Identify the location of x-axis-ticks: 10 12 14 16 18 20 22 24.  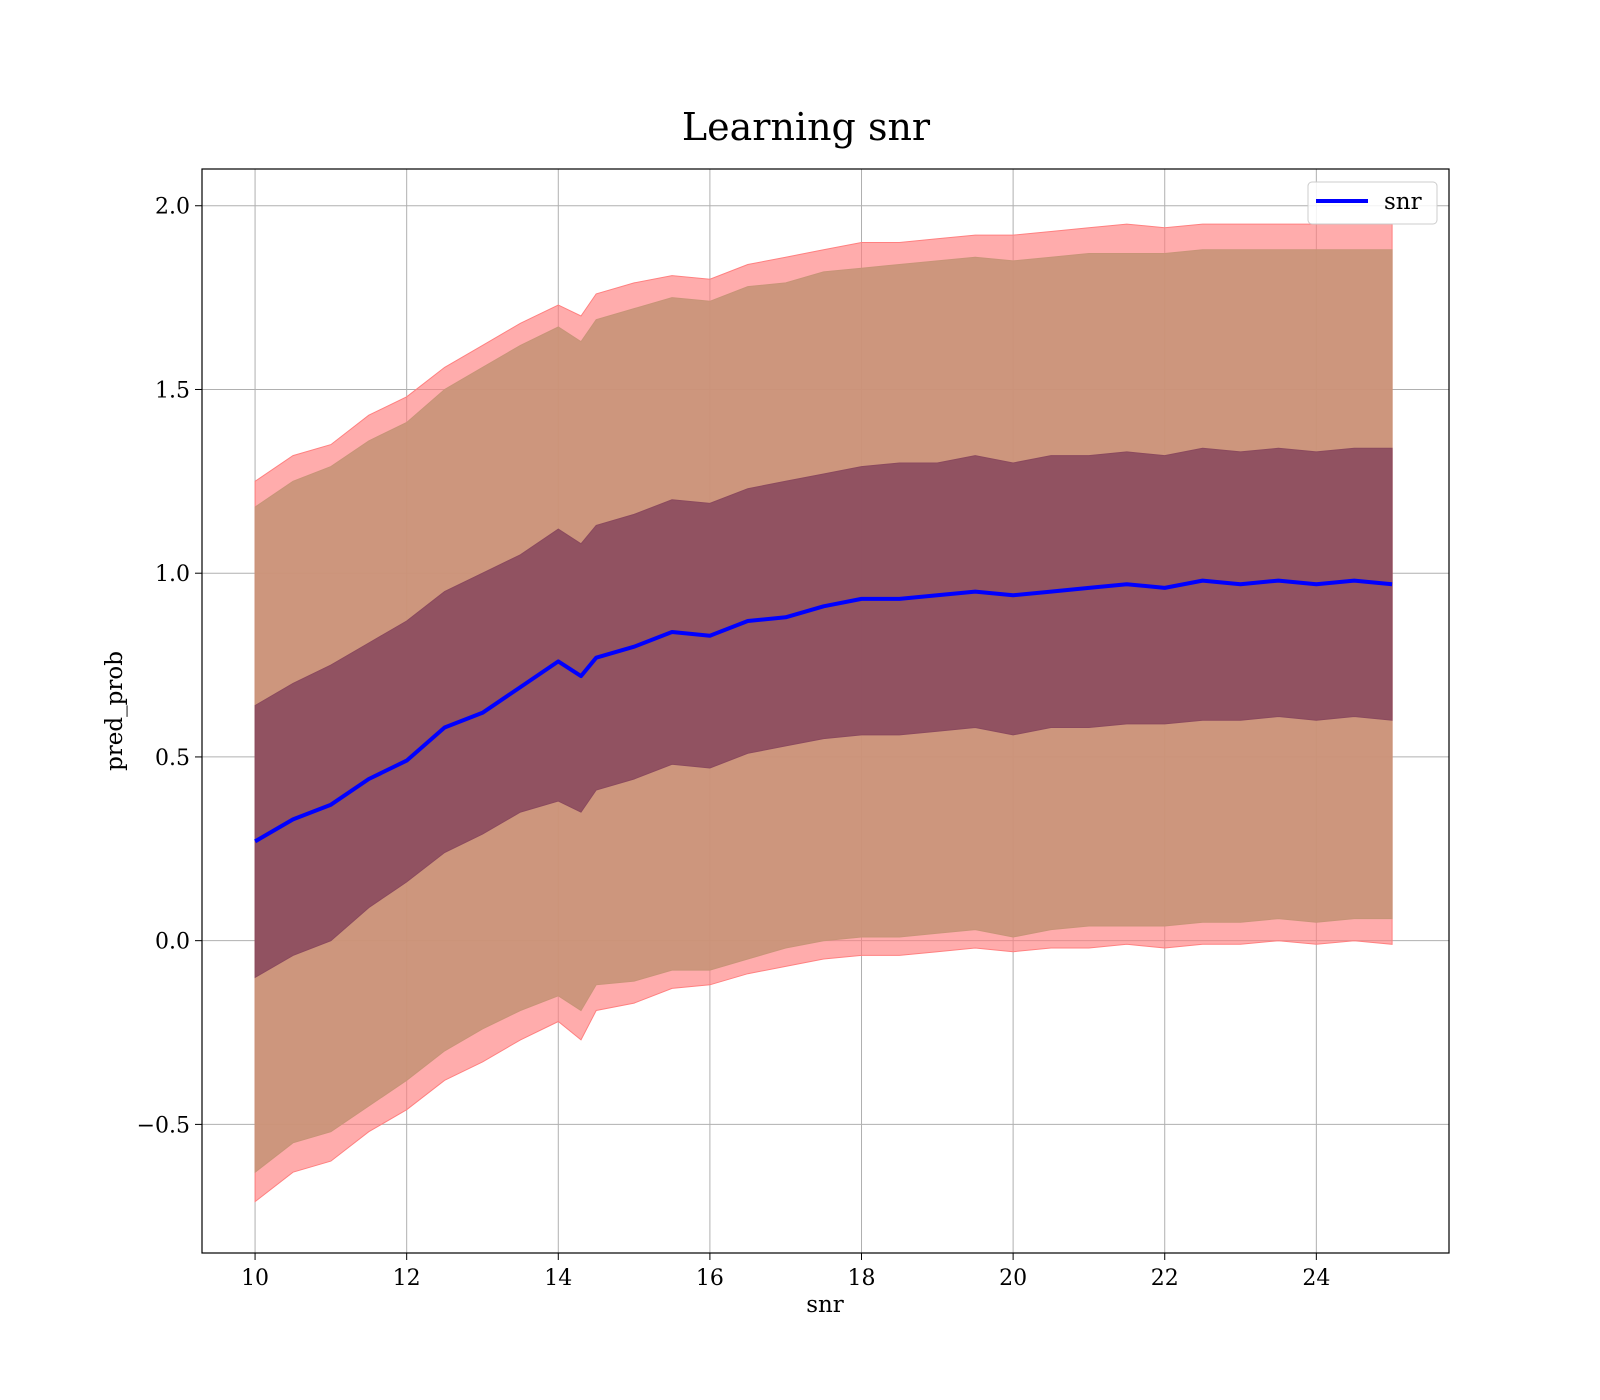
(785, 1272).